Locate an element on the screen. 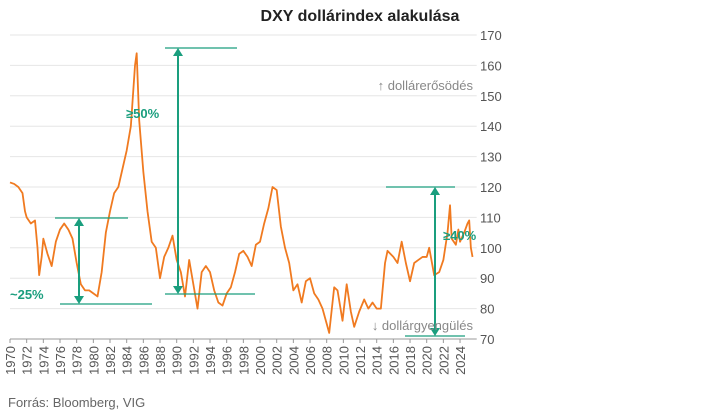 Image resolution: width=719 pixels, height=416 pixels. x-tick-label: 2006 is located at coordinates (310, 360).